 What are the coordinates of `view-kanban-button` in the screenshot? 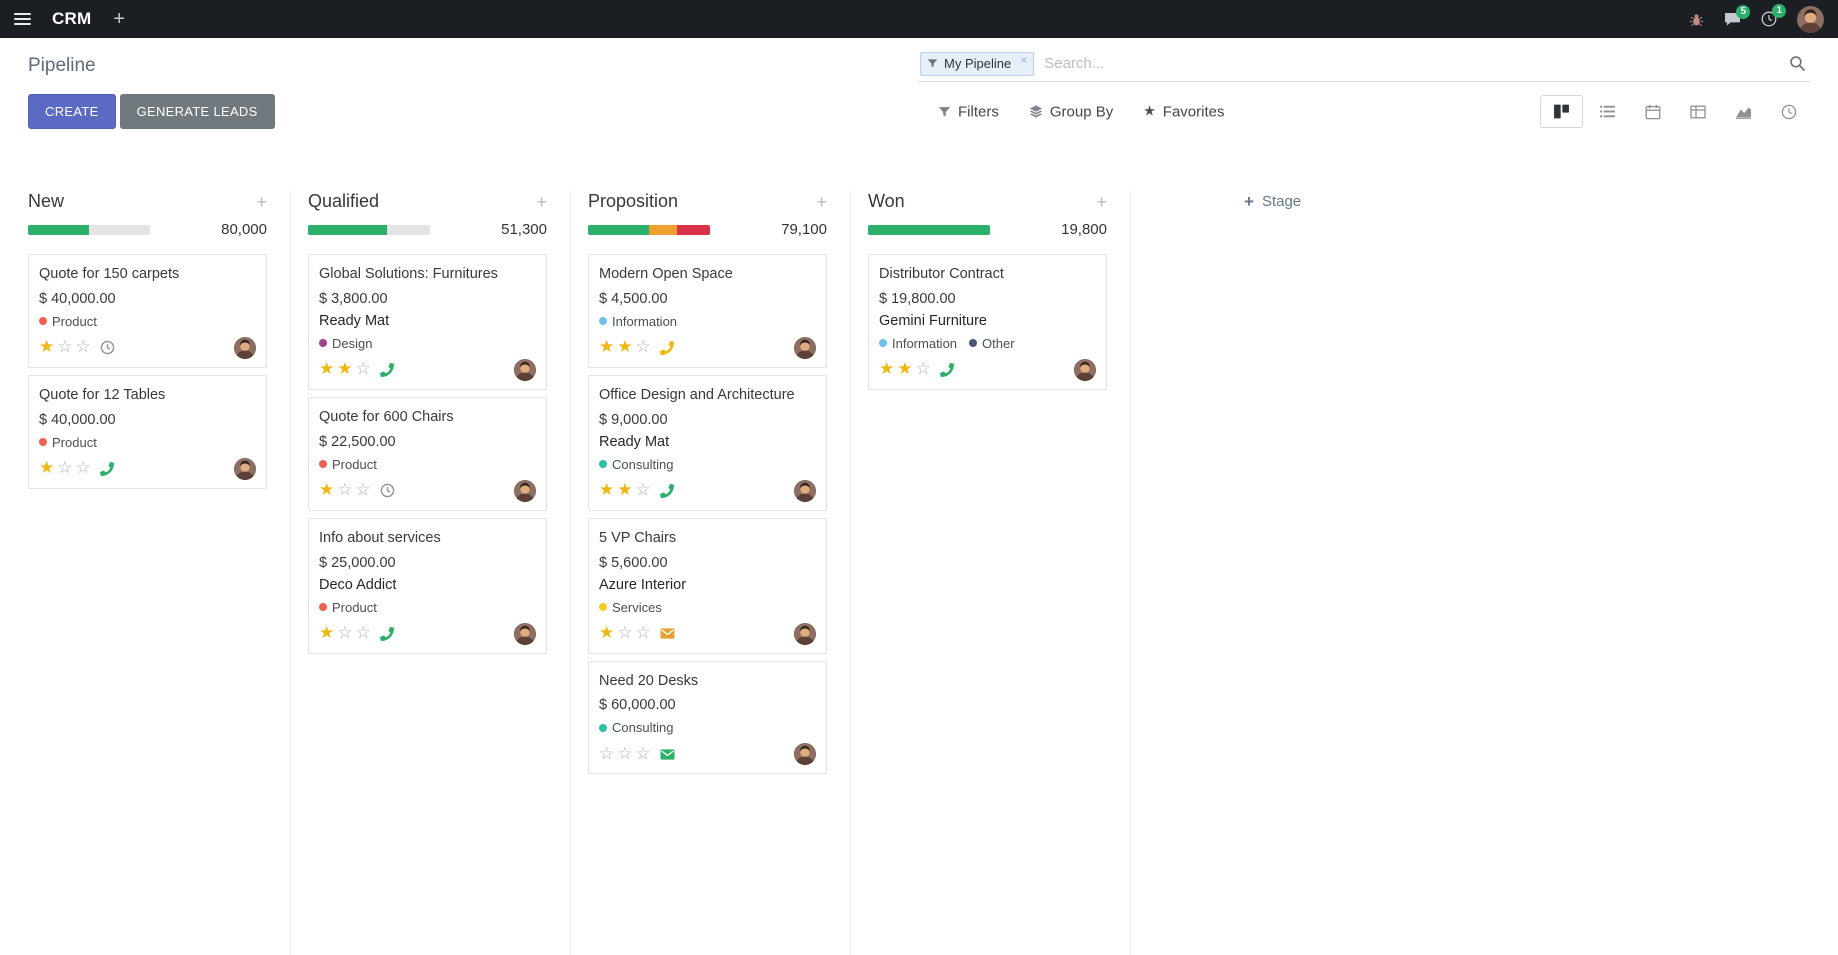 It's located at (1561, 111).